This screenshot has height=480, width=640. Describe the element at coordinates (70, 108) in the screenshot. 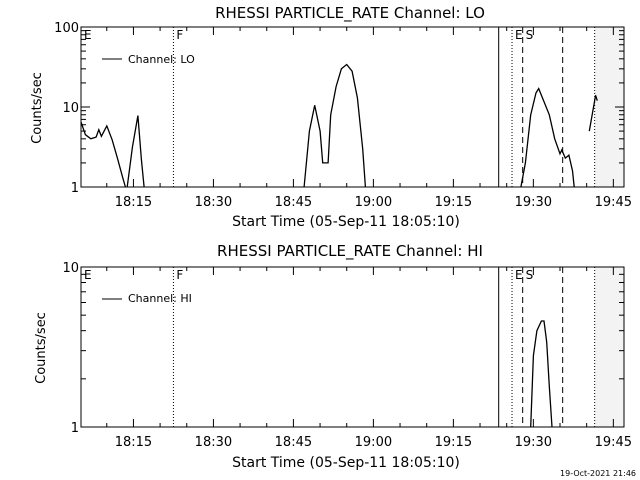

I see `y-tick-label-lo: 10` at that location.